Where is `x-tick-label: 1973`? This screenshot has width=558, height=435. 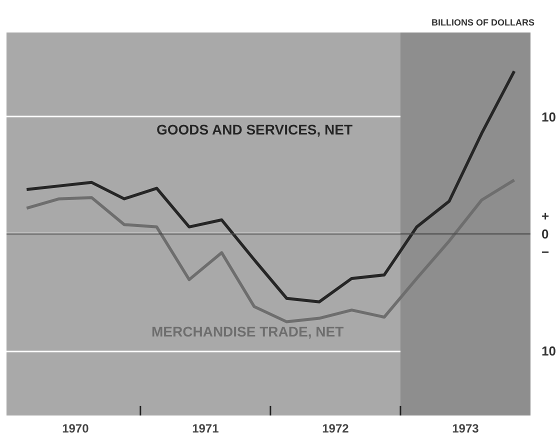
x-tick-label: 1973 is located at coordinates (466, 428).